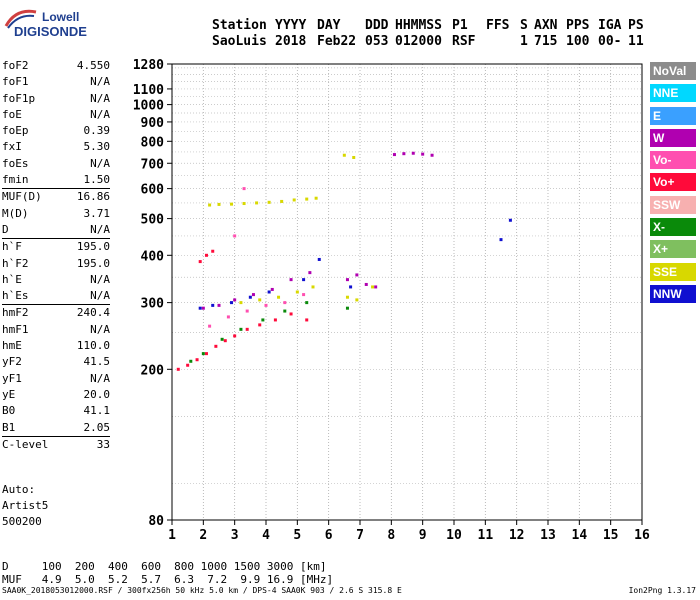 The image size is (700, 600). Describe the element at coordinates (642, 535) in the screenshot. I see `x-tick-label: 16` at that location.